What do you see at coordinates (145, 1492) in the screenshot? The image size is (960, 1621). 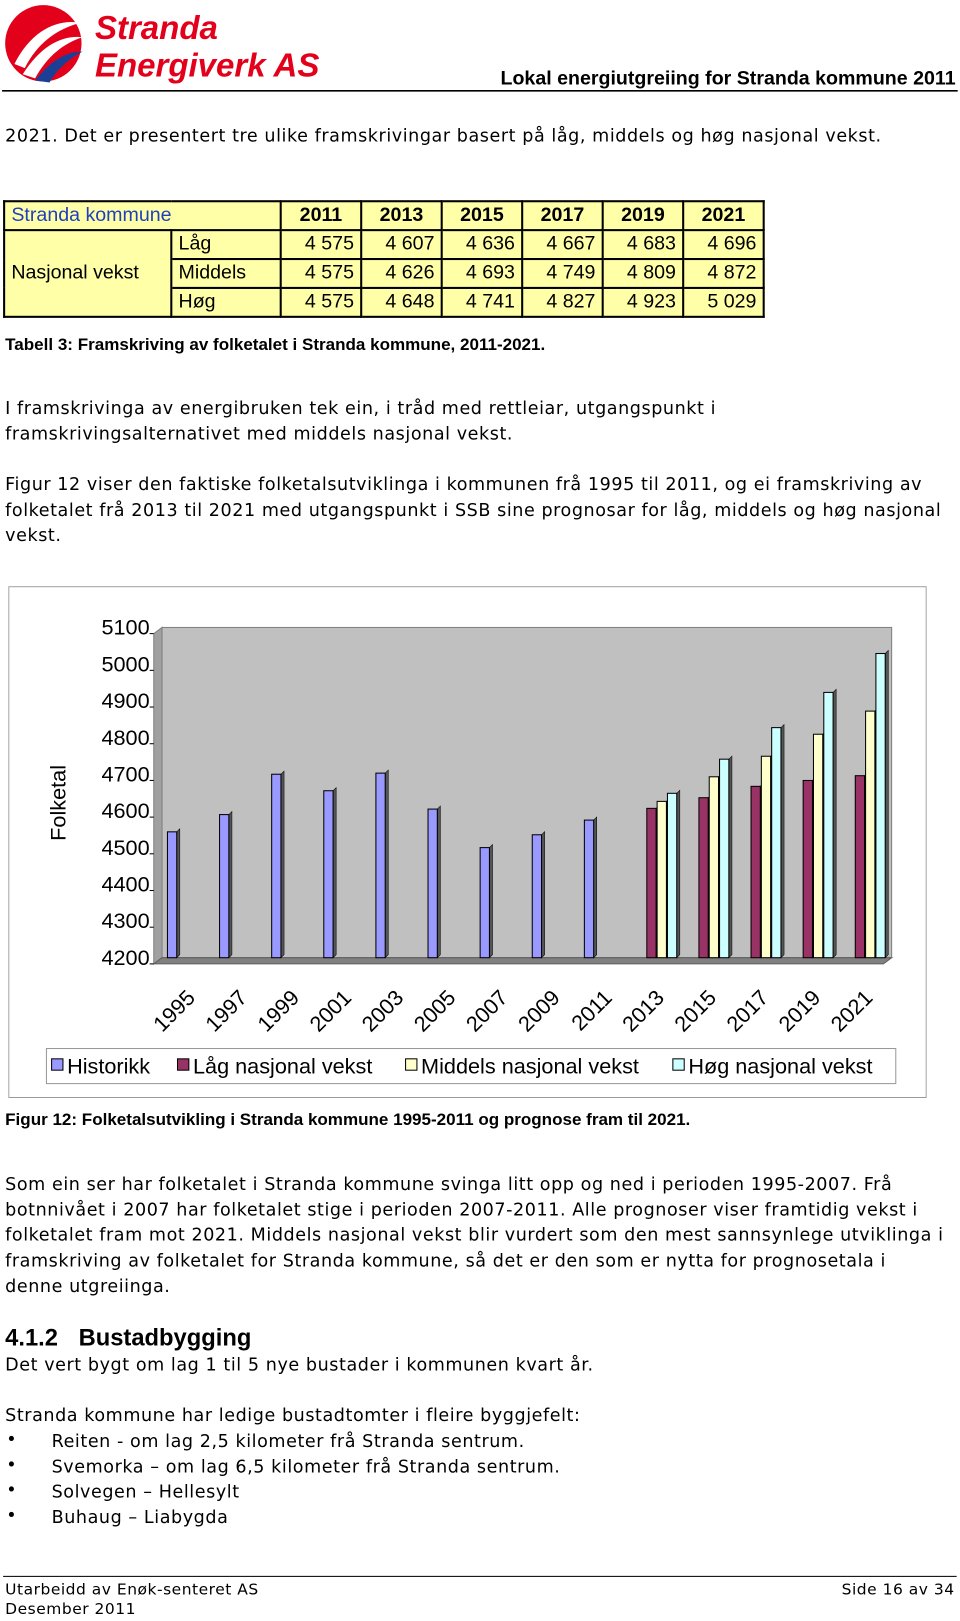 I see `bullet-text: Solvegen – Hellesylt` at bounding box center [145, 1492].